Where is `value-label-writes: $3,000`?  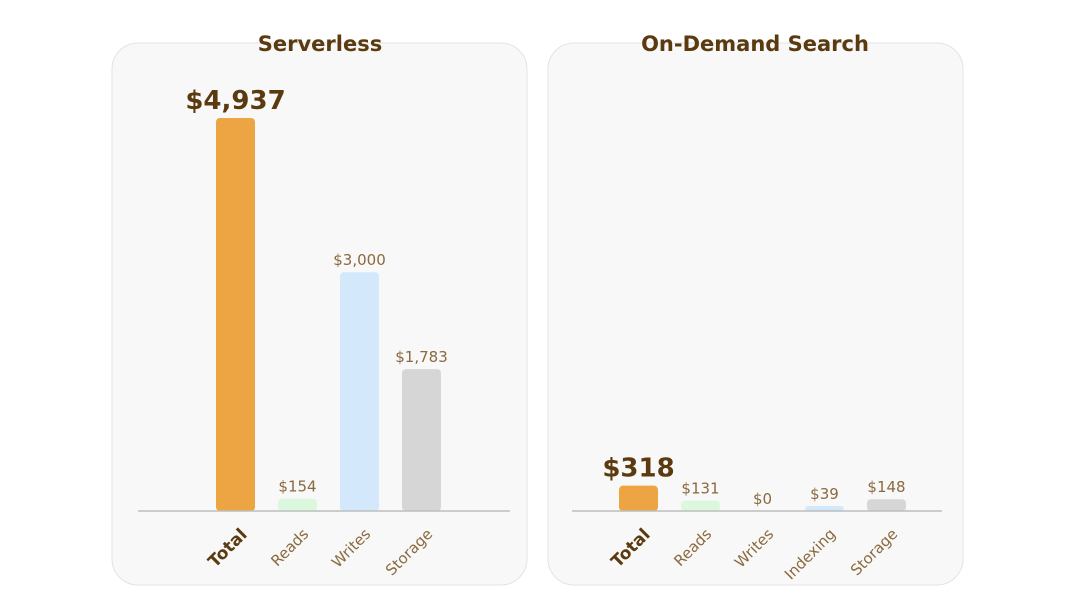
value-label-writes: $3,000 is located at coordinates (359, 260).